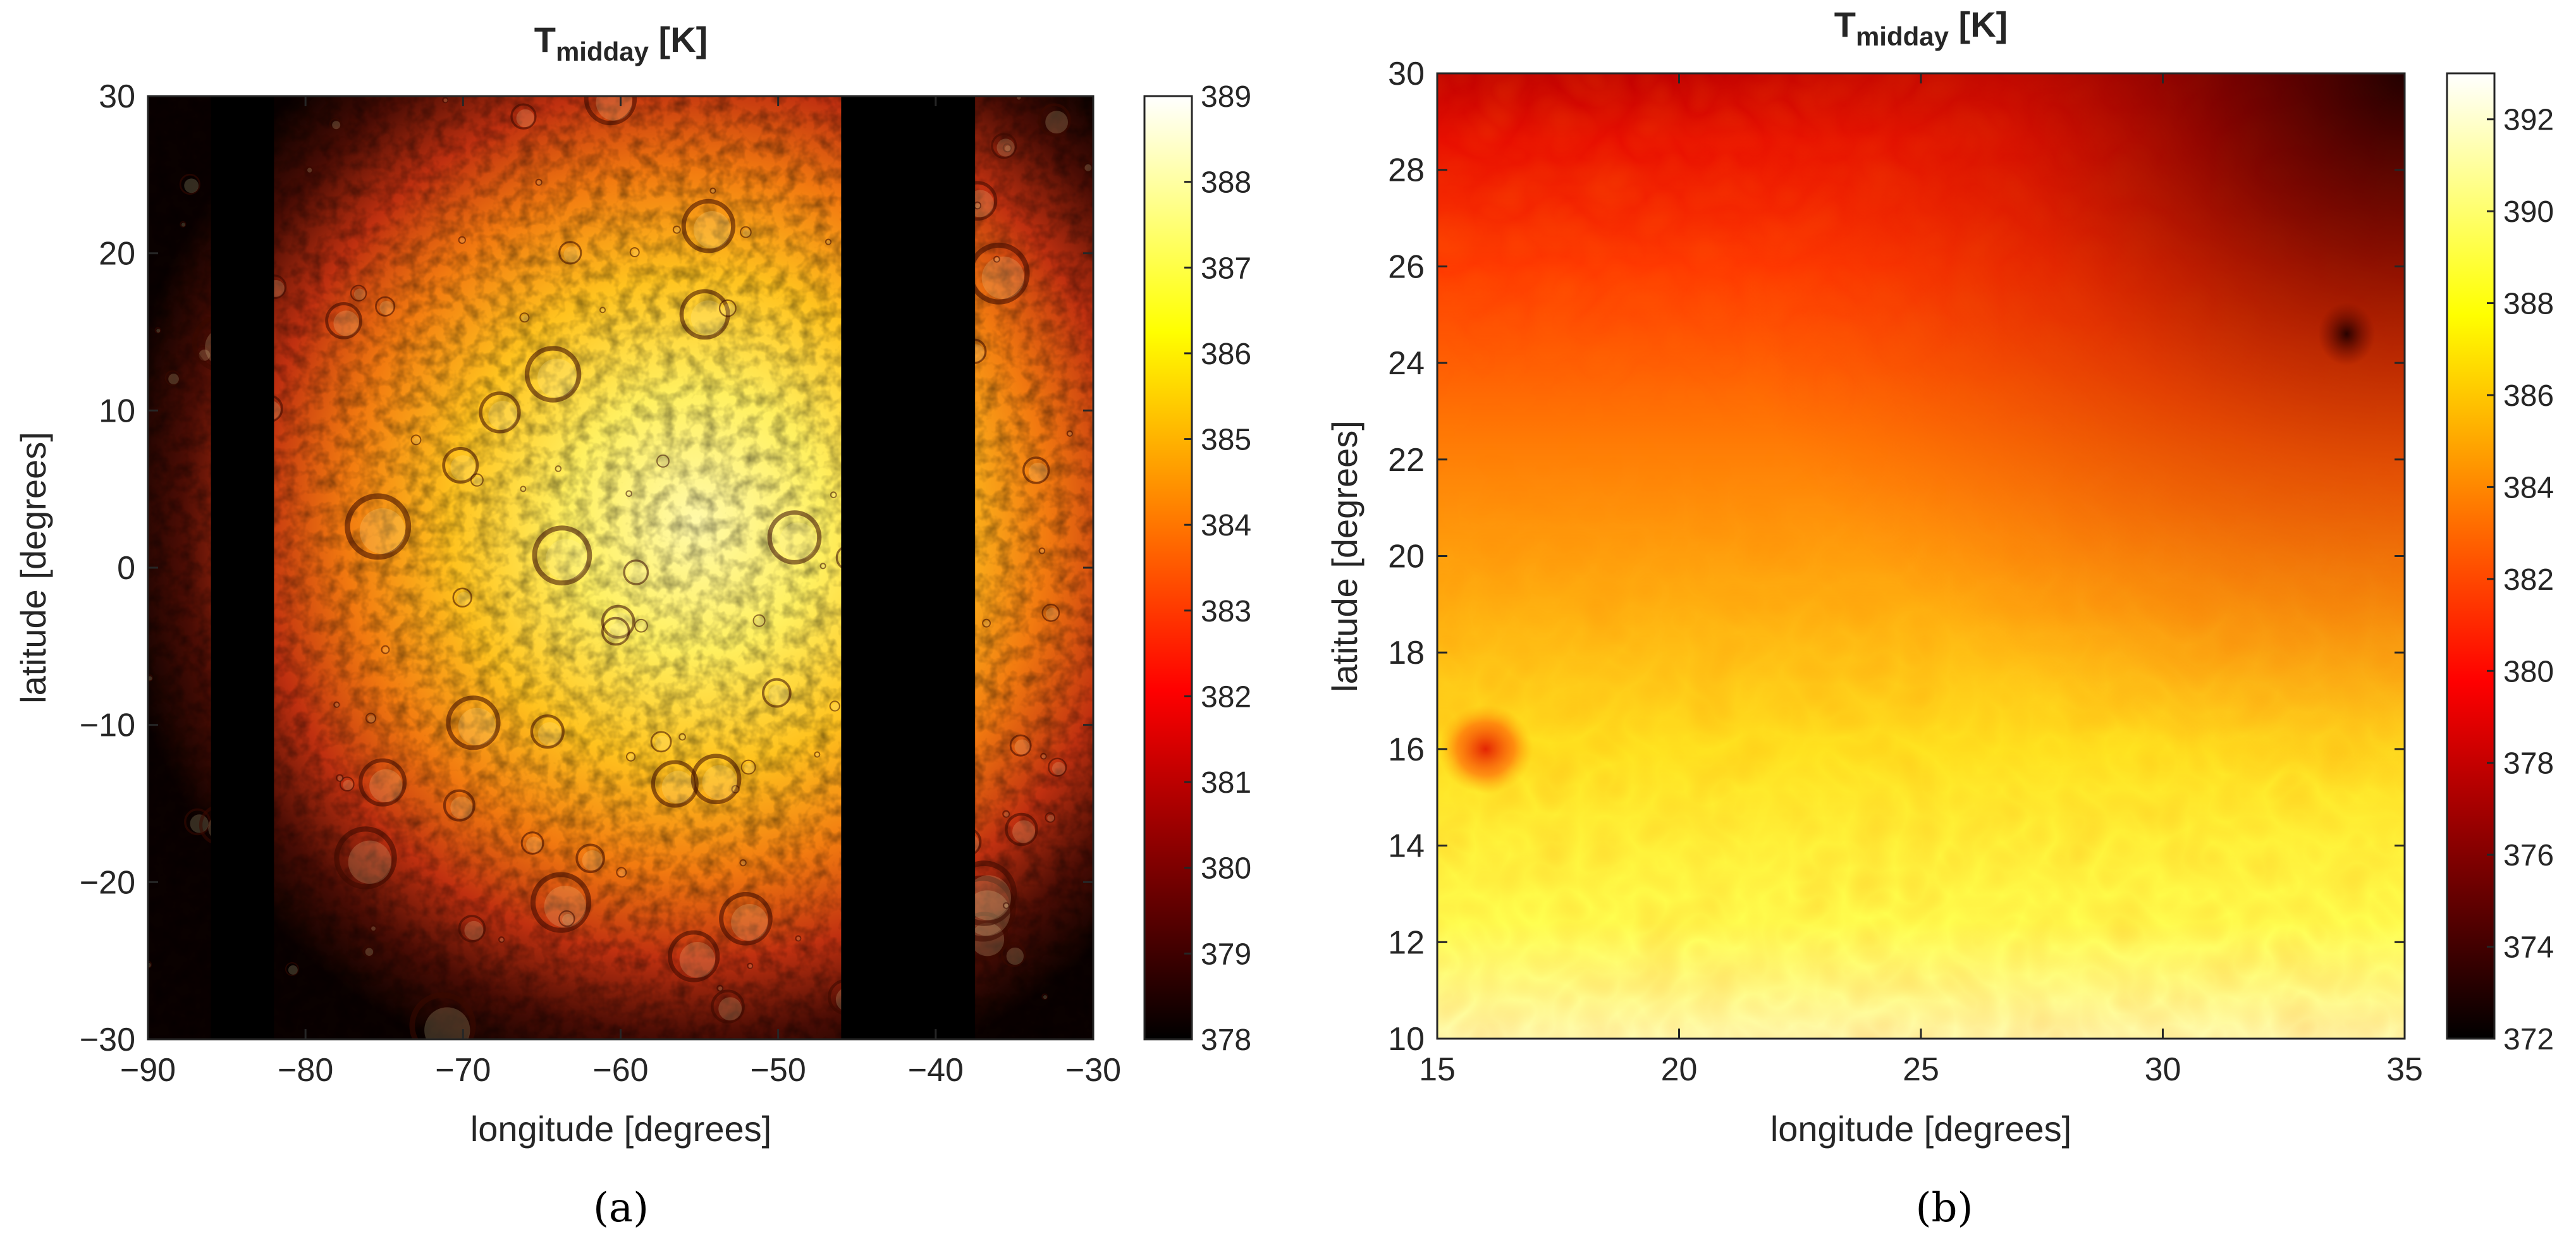 The image size is (2576, 1234). Describe the element at coordinates (2528, 855) in the screenshot. I see `colorbar-tick-label: 376` at that location.